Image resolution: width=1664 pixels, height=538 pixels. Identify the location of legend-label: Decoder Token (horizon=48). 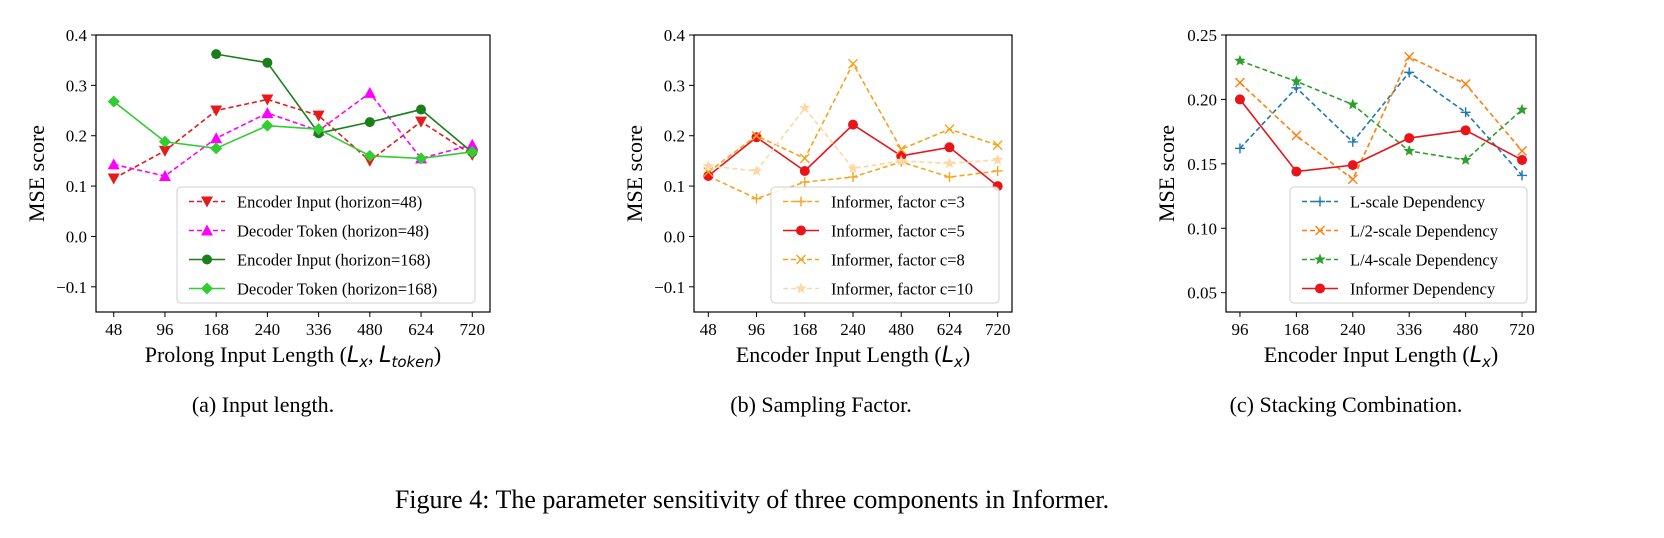
(333, 231).